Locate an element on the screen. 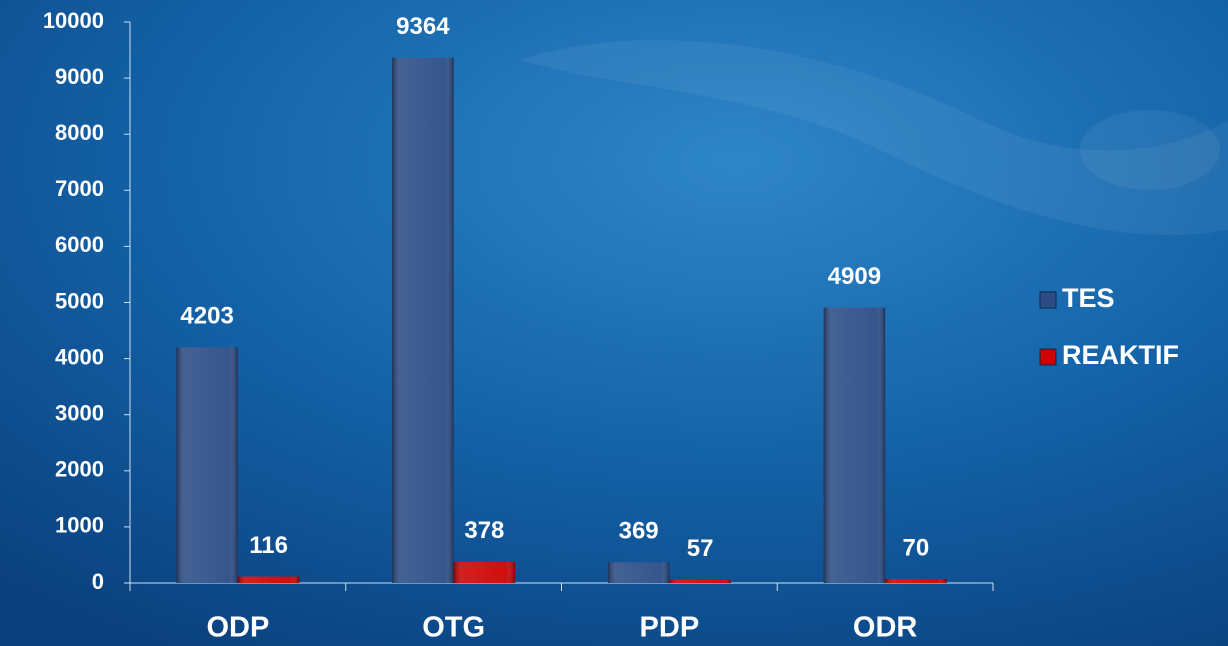  x-tick-label: ODR is located at coordinates (885, 628).